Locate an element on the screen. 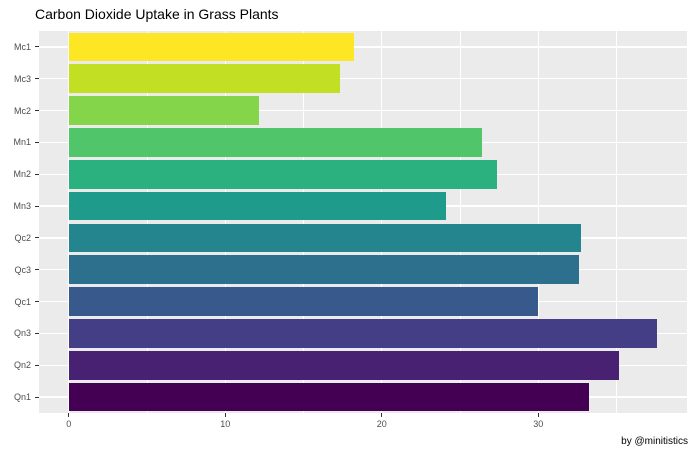  bar-Qn1 is located at coordinates (328, 397).